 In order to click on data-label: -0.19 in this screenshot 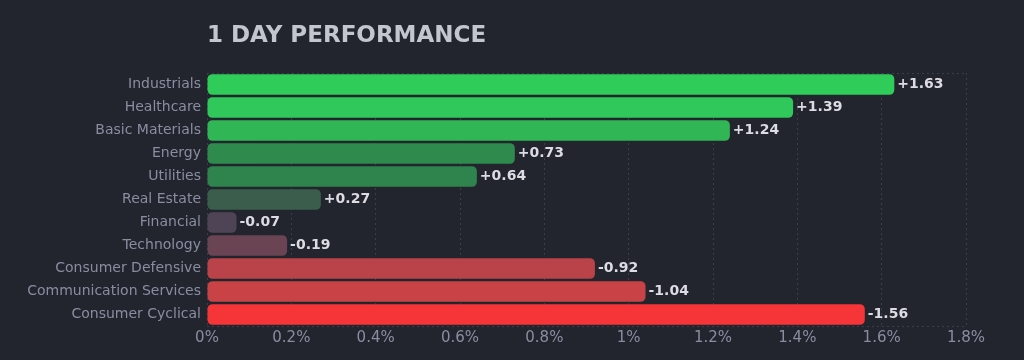, I will do `click(310, 244)`.